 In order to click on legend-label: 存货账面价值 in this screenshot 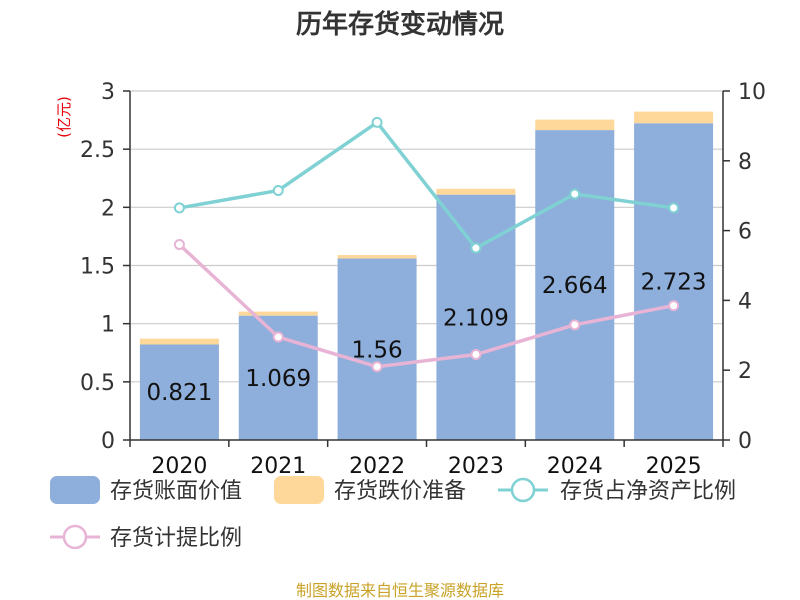, I will do `click(176, 491)`.